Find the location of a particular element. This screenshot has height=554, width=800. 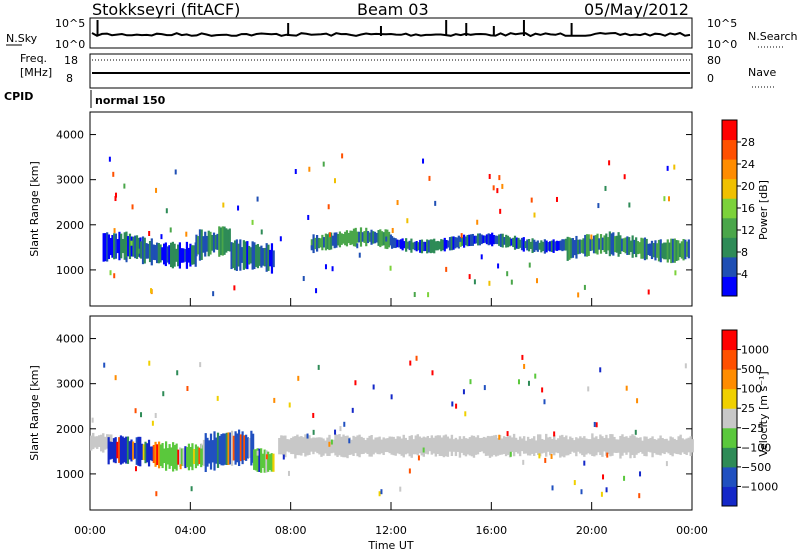

colorbar-tick-label: −1000 is located at coordinates (759, 486).